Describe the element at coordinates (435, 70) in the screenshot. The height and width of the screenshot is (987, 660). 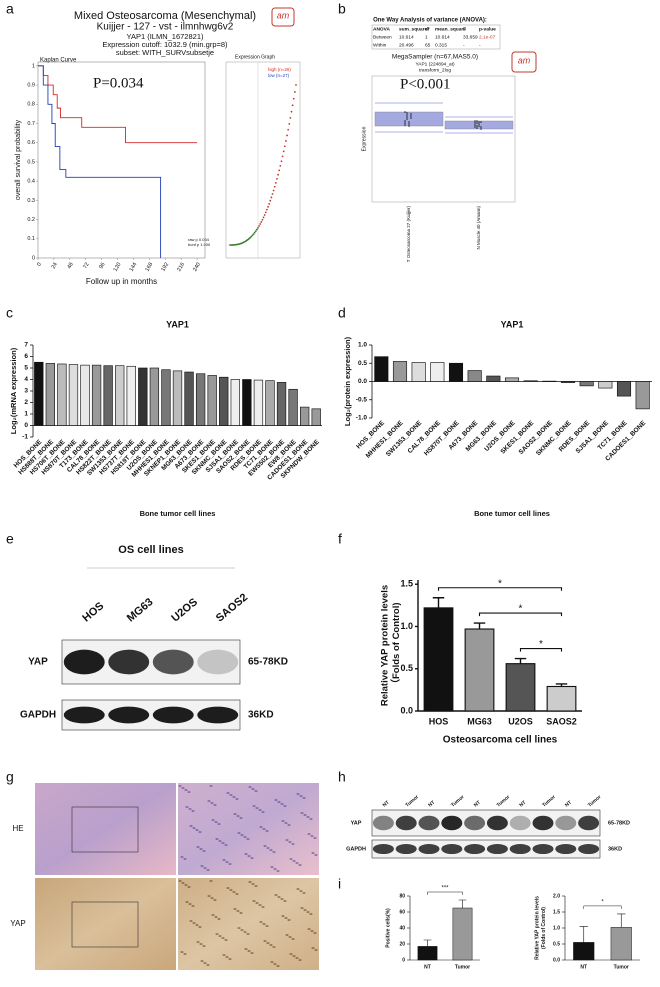
I see `megasampler-transform: transform_2log` at that location.